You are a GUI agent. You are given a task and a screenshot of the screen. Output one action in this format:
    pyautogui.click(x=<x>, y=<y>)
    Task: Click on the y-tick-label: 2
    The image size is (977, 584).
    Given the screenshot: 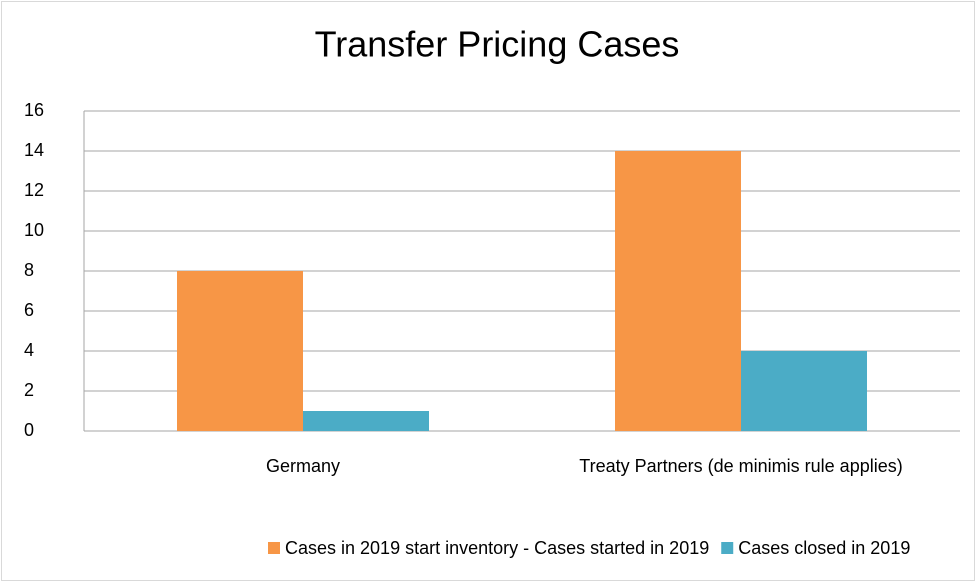 What is the action you would take?
    pyautogui.click(x=29, y=390)
    